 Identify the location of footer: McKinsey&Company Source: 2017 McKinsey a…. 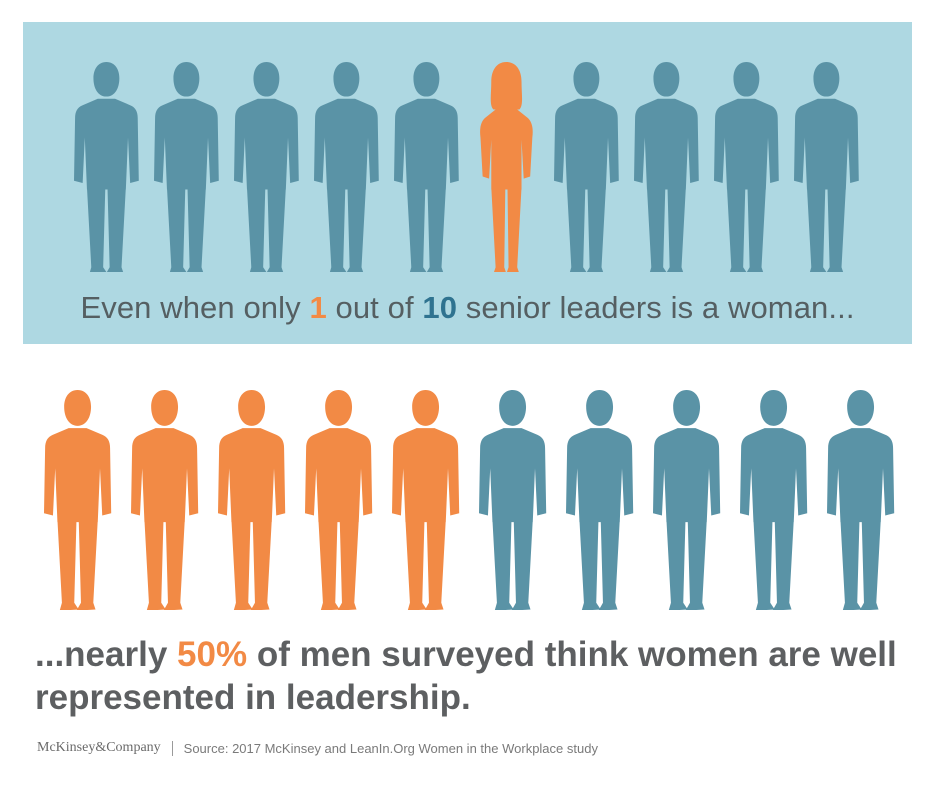
(317, 748).